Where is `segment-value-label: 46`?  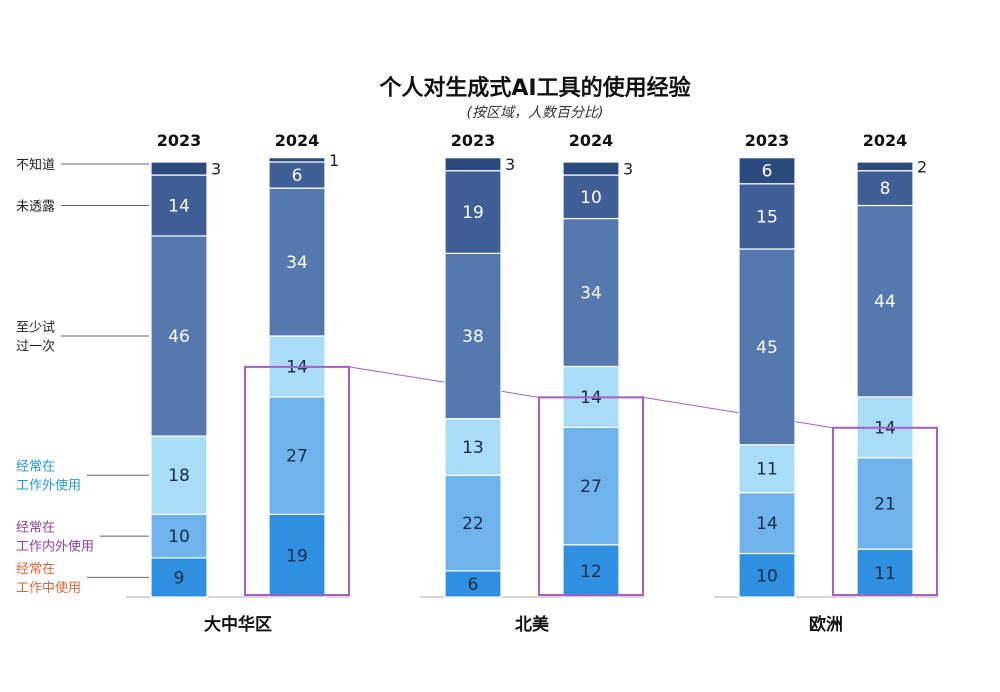
segment-value-label: 46 is located at coordinates (179, 337).